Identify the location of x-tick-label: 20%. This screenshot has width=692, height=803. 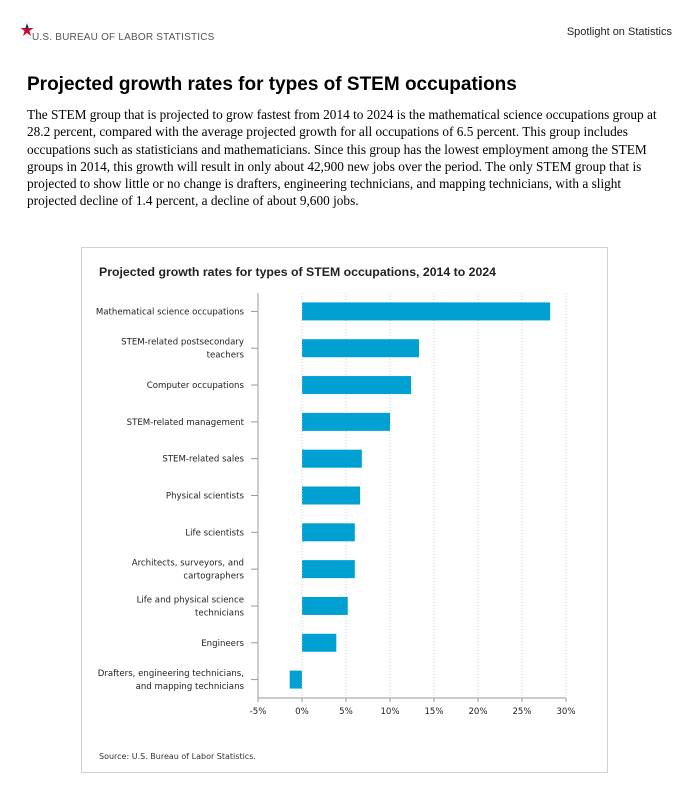
(477, 712).